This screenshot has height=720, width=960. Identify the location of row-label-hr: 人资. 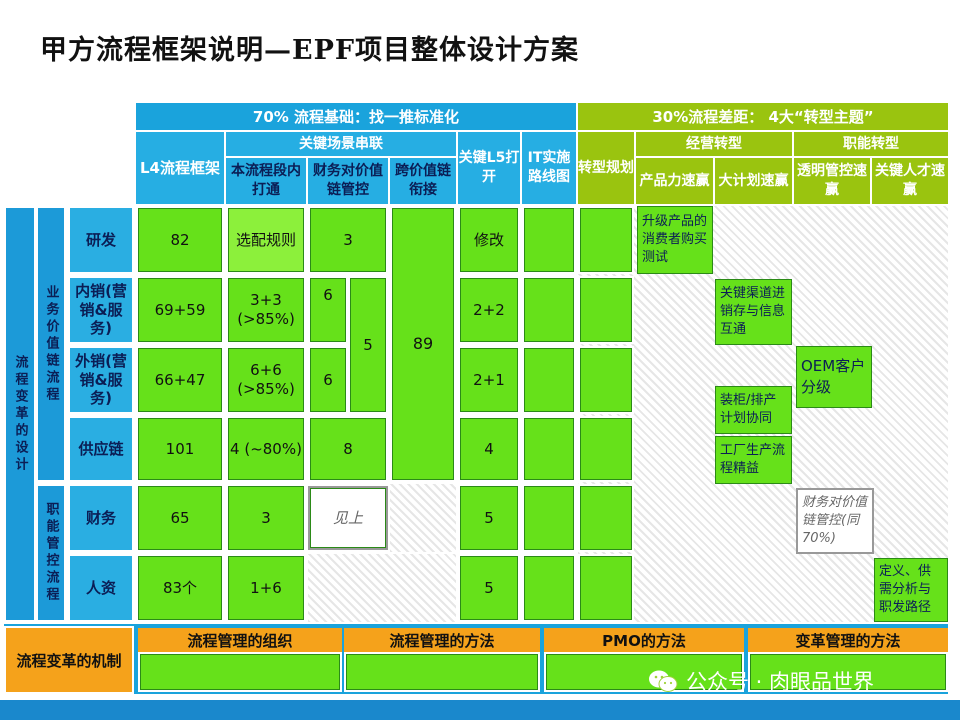
(101, 588).